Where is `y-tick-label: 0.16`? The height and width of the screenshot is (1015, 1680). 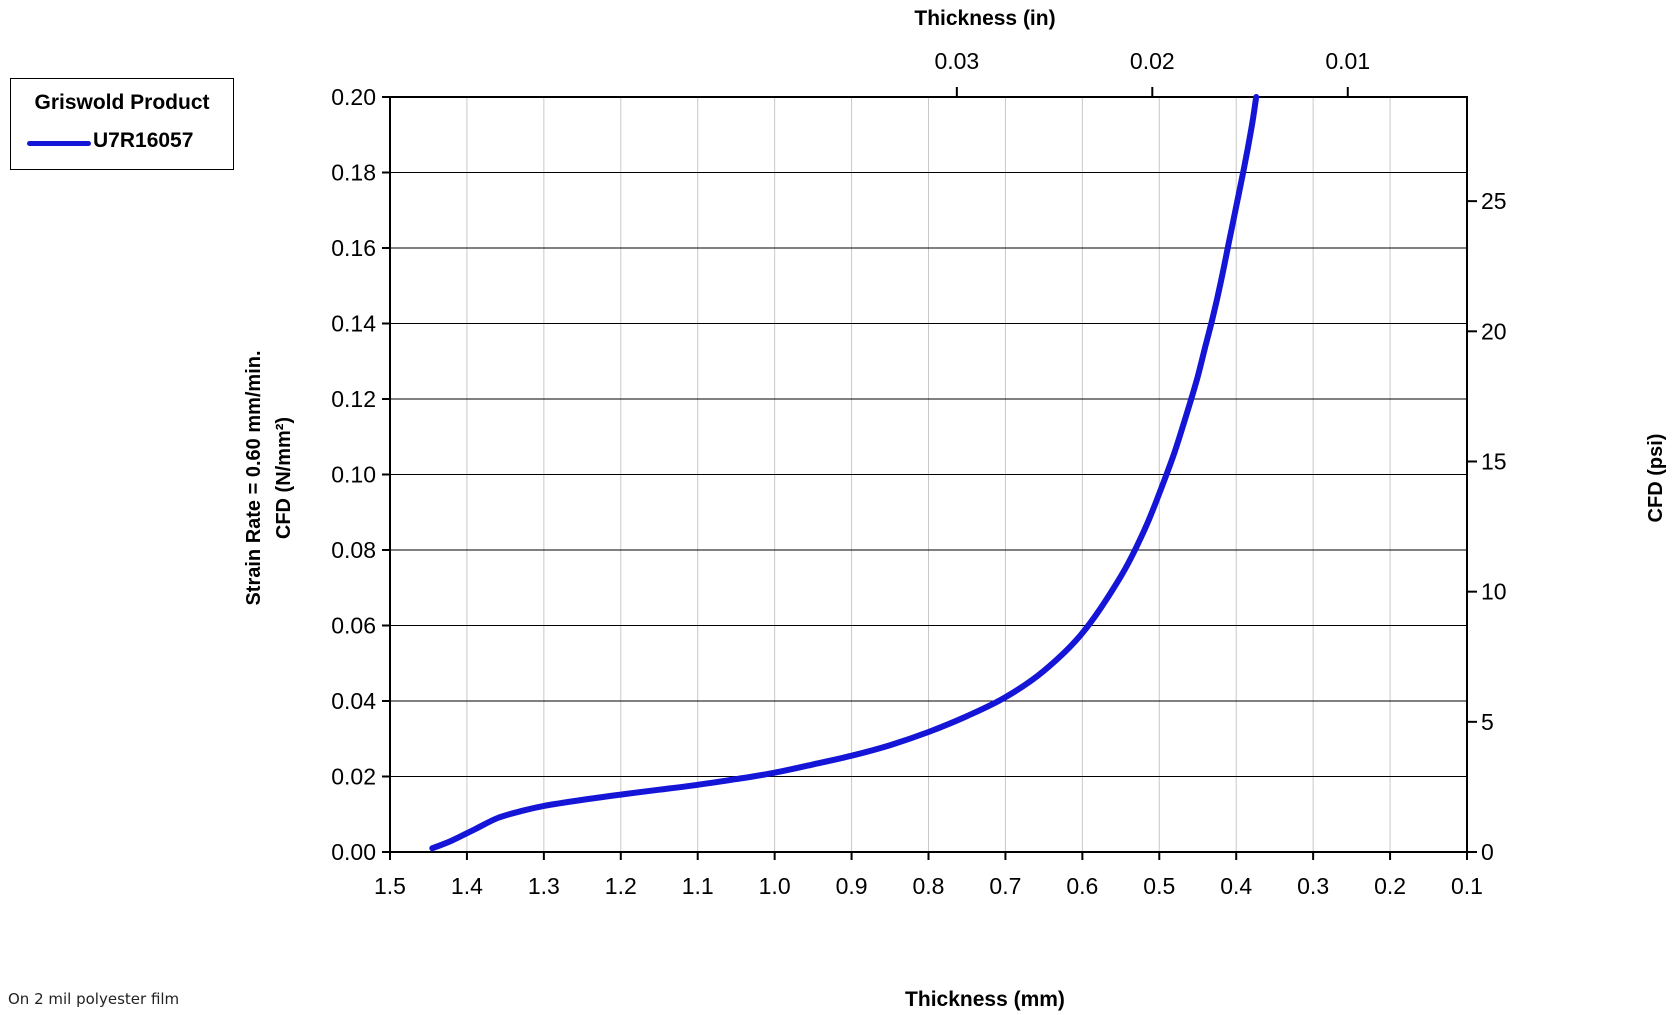 y-tick-label: 0.16 is located at coordinates (353, 248).